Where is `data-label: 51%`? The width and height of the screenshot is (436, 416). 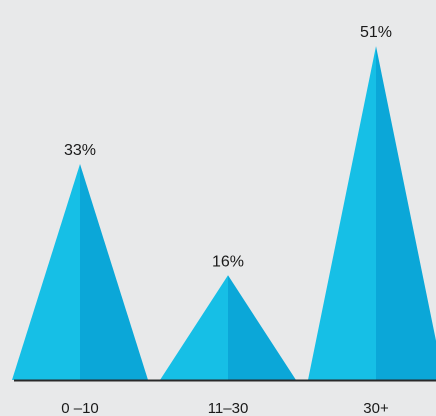 data-label: 51% is located at coordinates (376, 32).